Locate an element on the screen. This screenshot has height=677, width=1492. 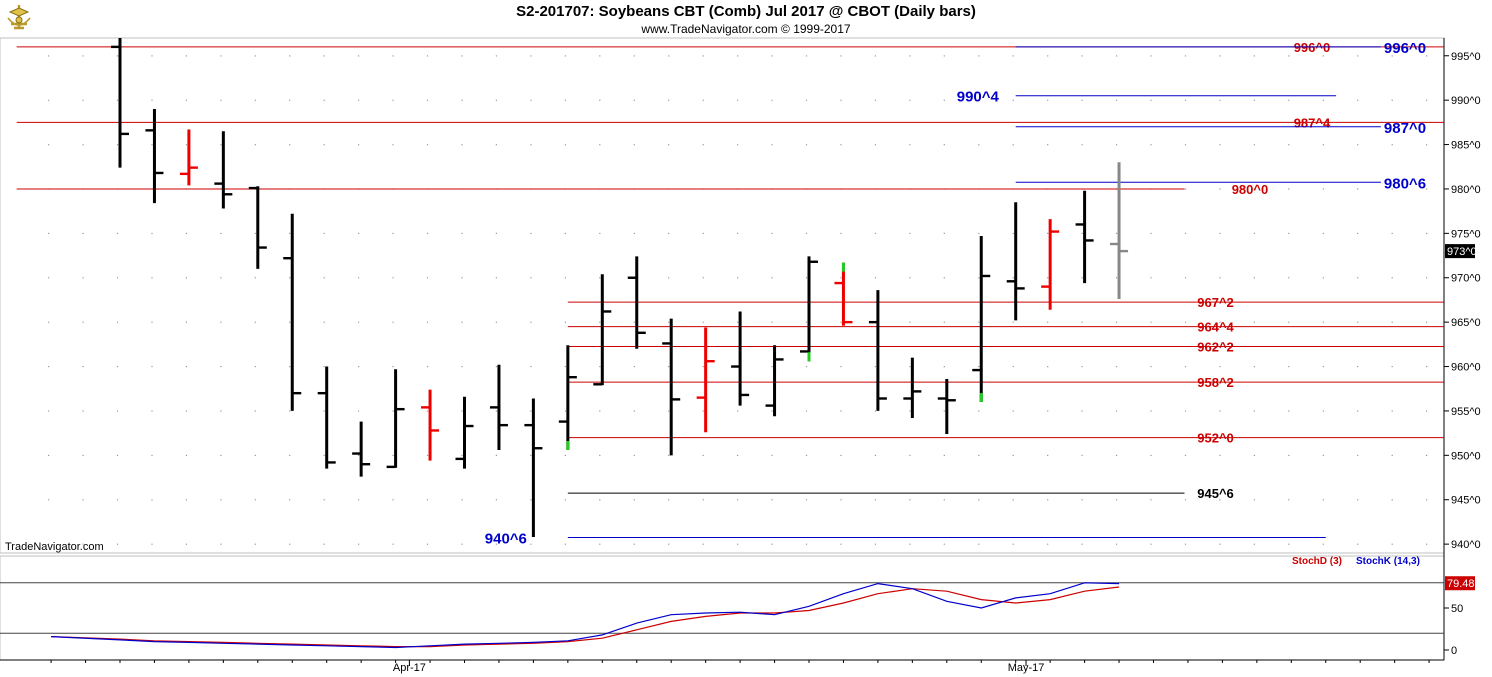
stoch-last-label: 79.48 is located at coordinates (1461, 584).